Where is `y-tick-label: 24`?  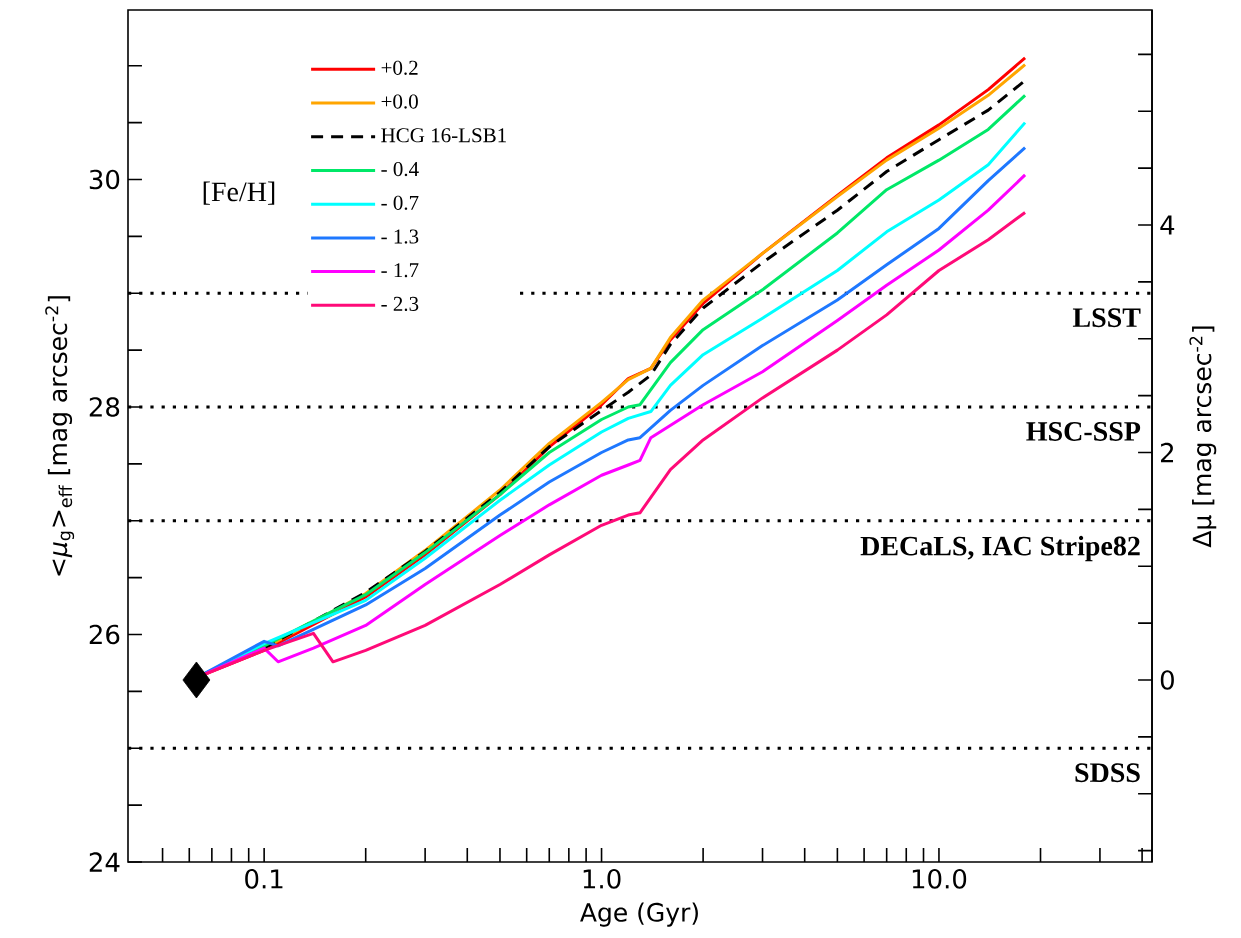 y-tick-label: 24 is located at coordinates (104, 862).